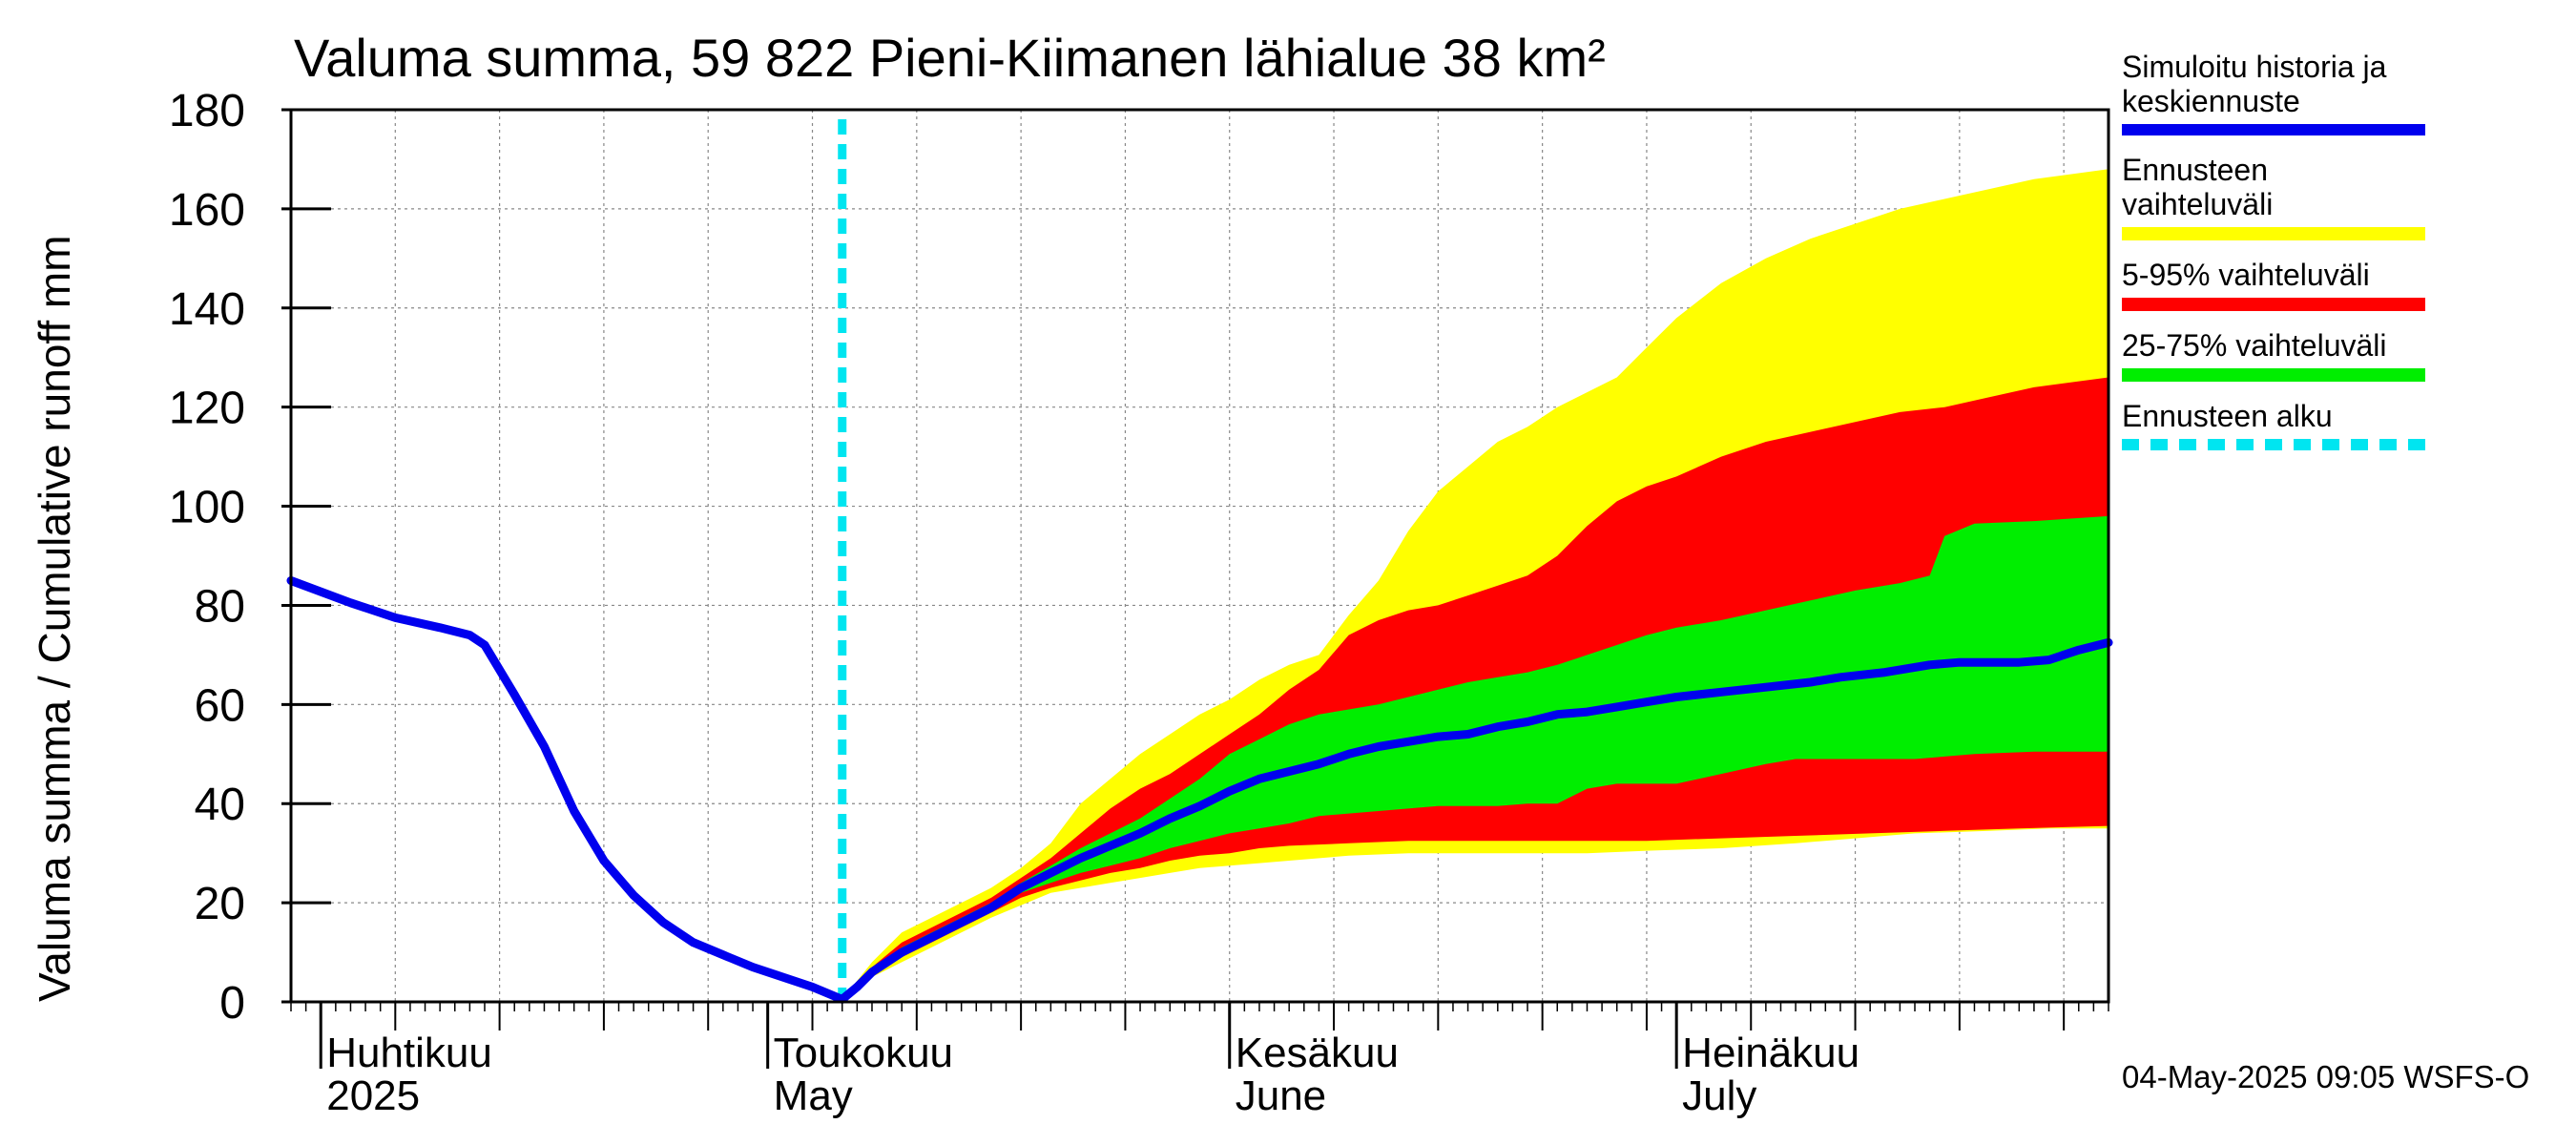 The height and width of the screenshot is (1145, 2576). Describe the element at coordinates (373, 1095) in the screenshot. I see `x-month-label-en: 2025` at that location.